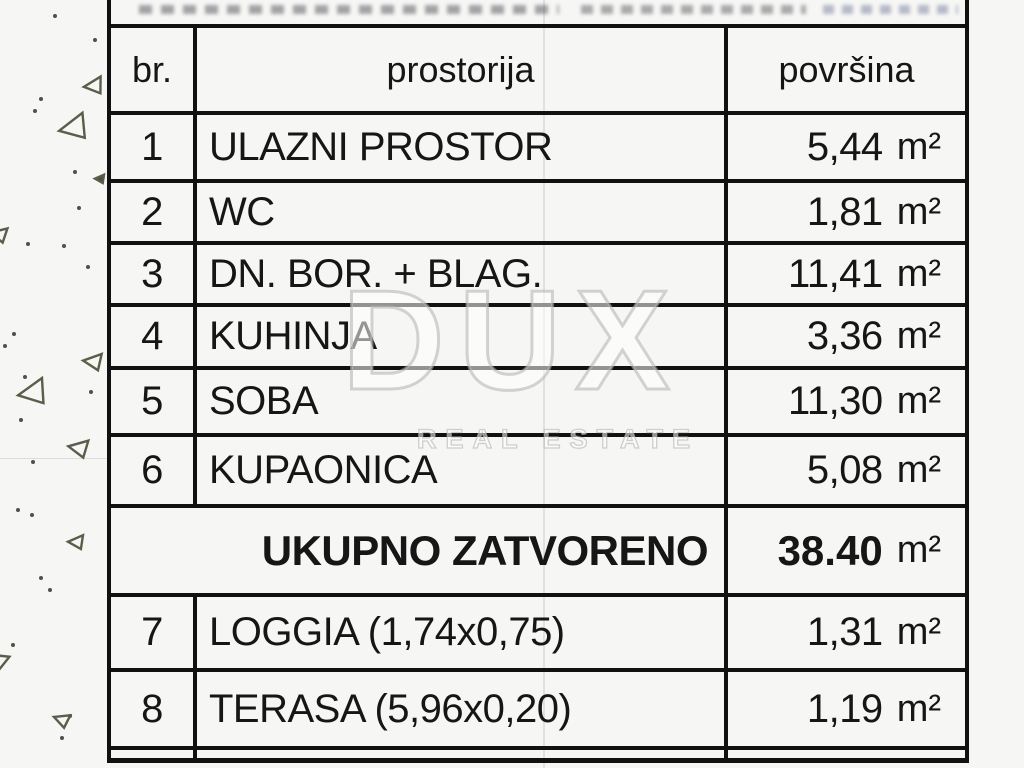 This screenshot has width=1024, height=768. What do you see at coordinates (462, 401) in the screenshot?
I see `room-name-cell: SOBA` at bounding box center [462, 401].